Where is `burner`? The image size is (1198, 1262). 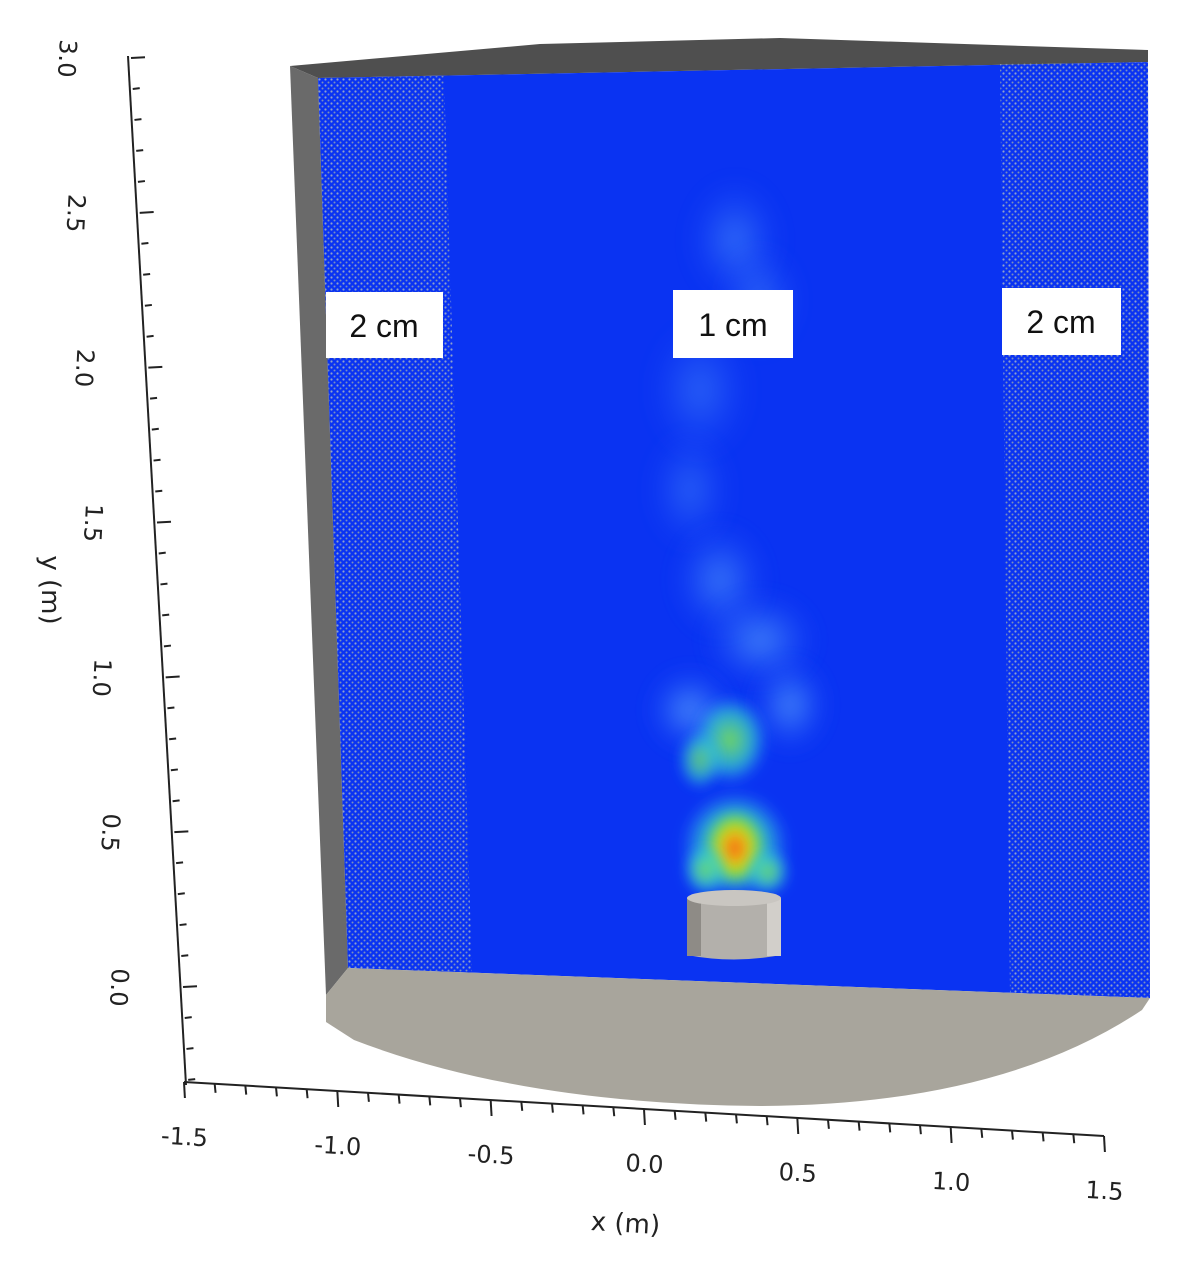
burner is located at coordinates (734, 925).